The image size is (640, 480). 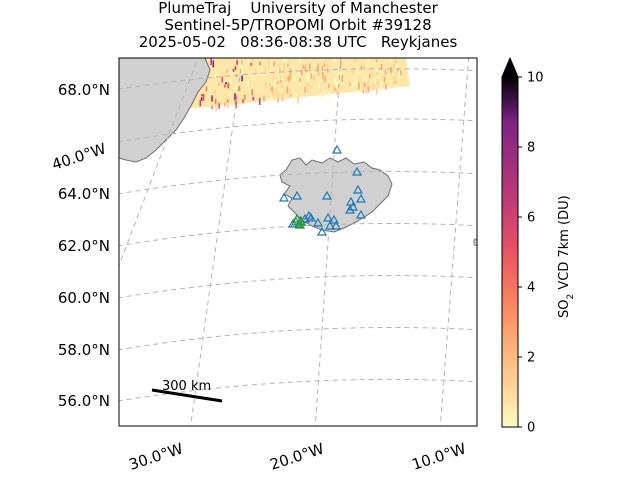 What do you see at coordinates (531, 288) in the screenshot?
I see `colorbar-tick-label: 4` at bounding box center [531, 288].